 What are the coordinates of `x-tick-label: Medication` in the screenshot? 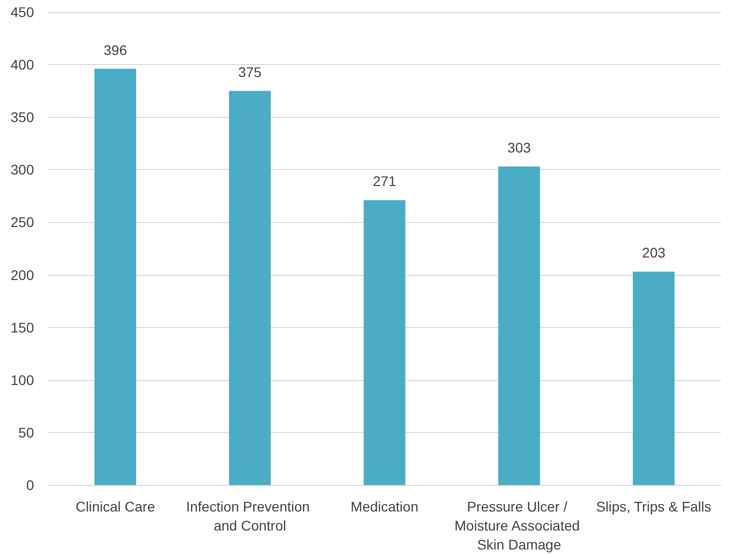 It's located at (384, 506).